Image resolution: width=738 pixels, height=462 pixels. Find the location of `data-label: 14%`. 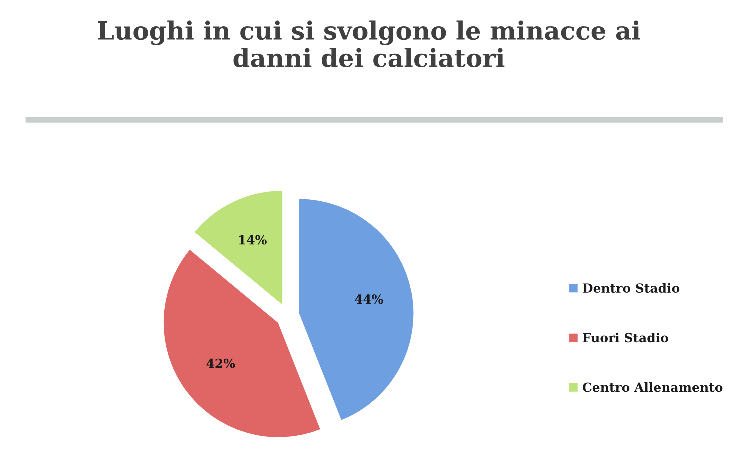

data-label: 14% is located at coordinates (253, 240).